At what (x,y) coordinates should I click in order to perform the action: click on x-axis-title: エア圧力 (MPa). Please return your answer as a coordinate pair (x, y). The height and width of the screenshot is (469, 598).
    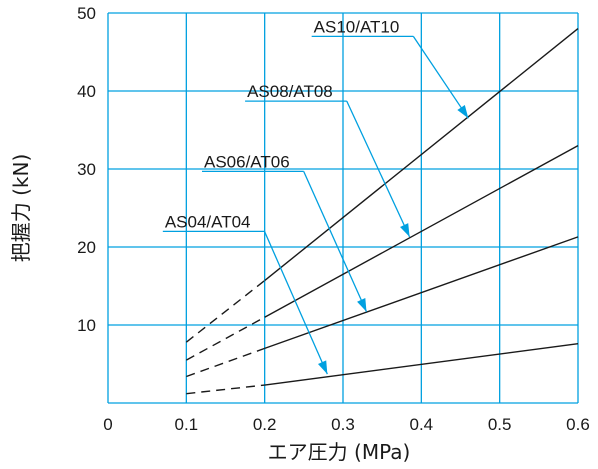
    Looking at the image, I should click on (339, 452).